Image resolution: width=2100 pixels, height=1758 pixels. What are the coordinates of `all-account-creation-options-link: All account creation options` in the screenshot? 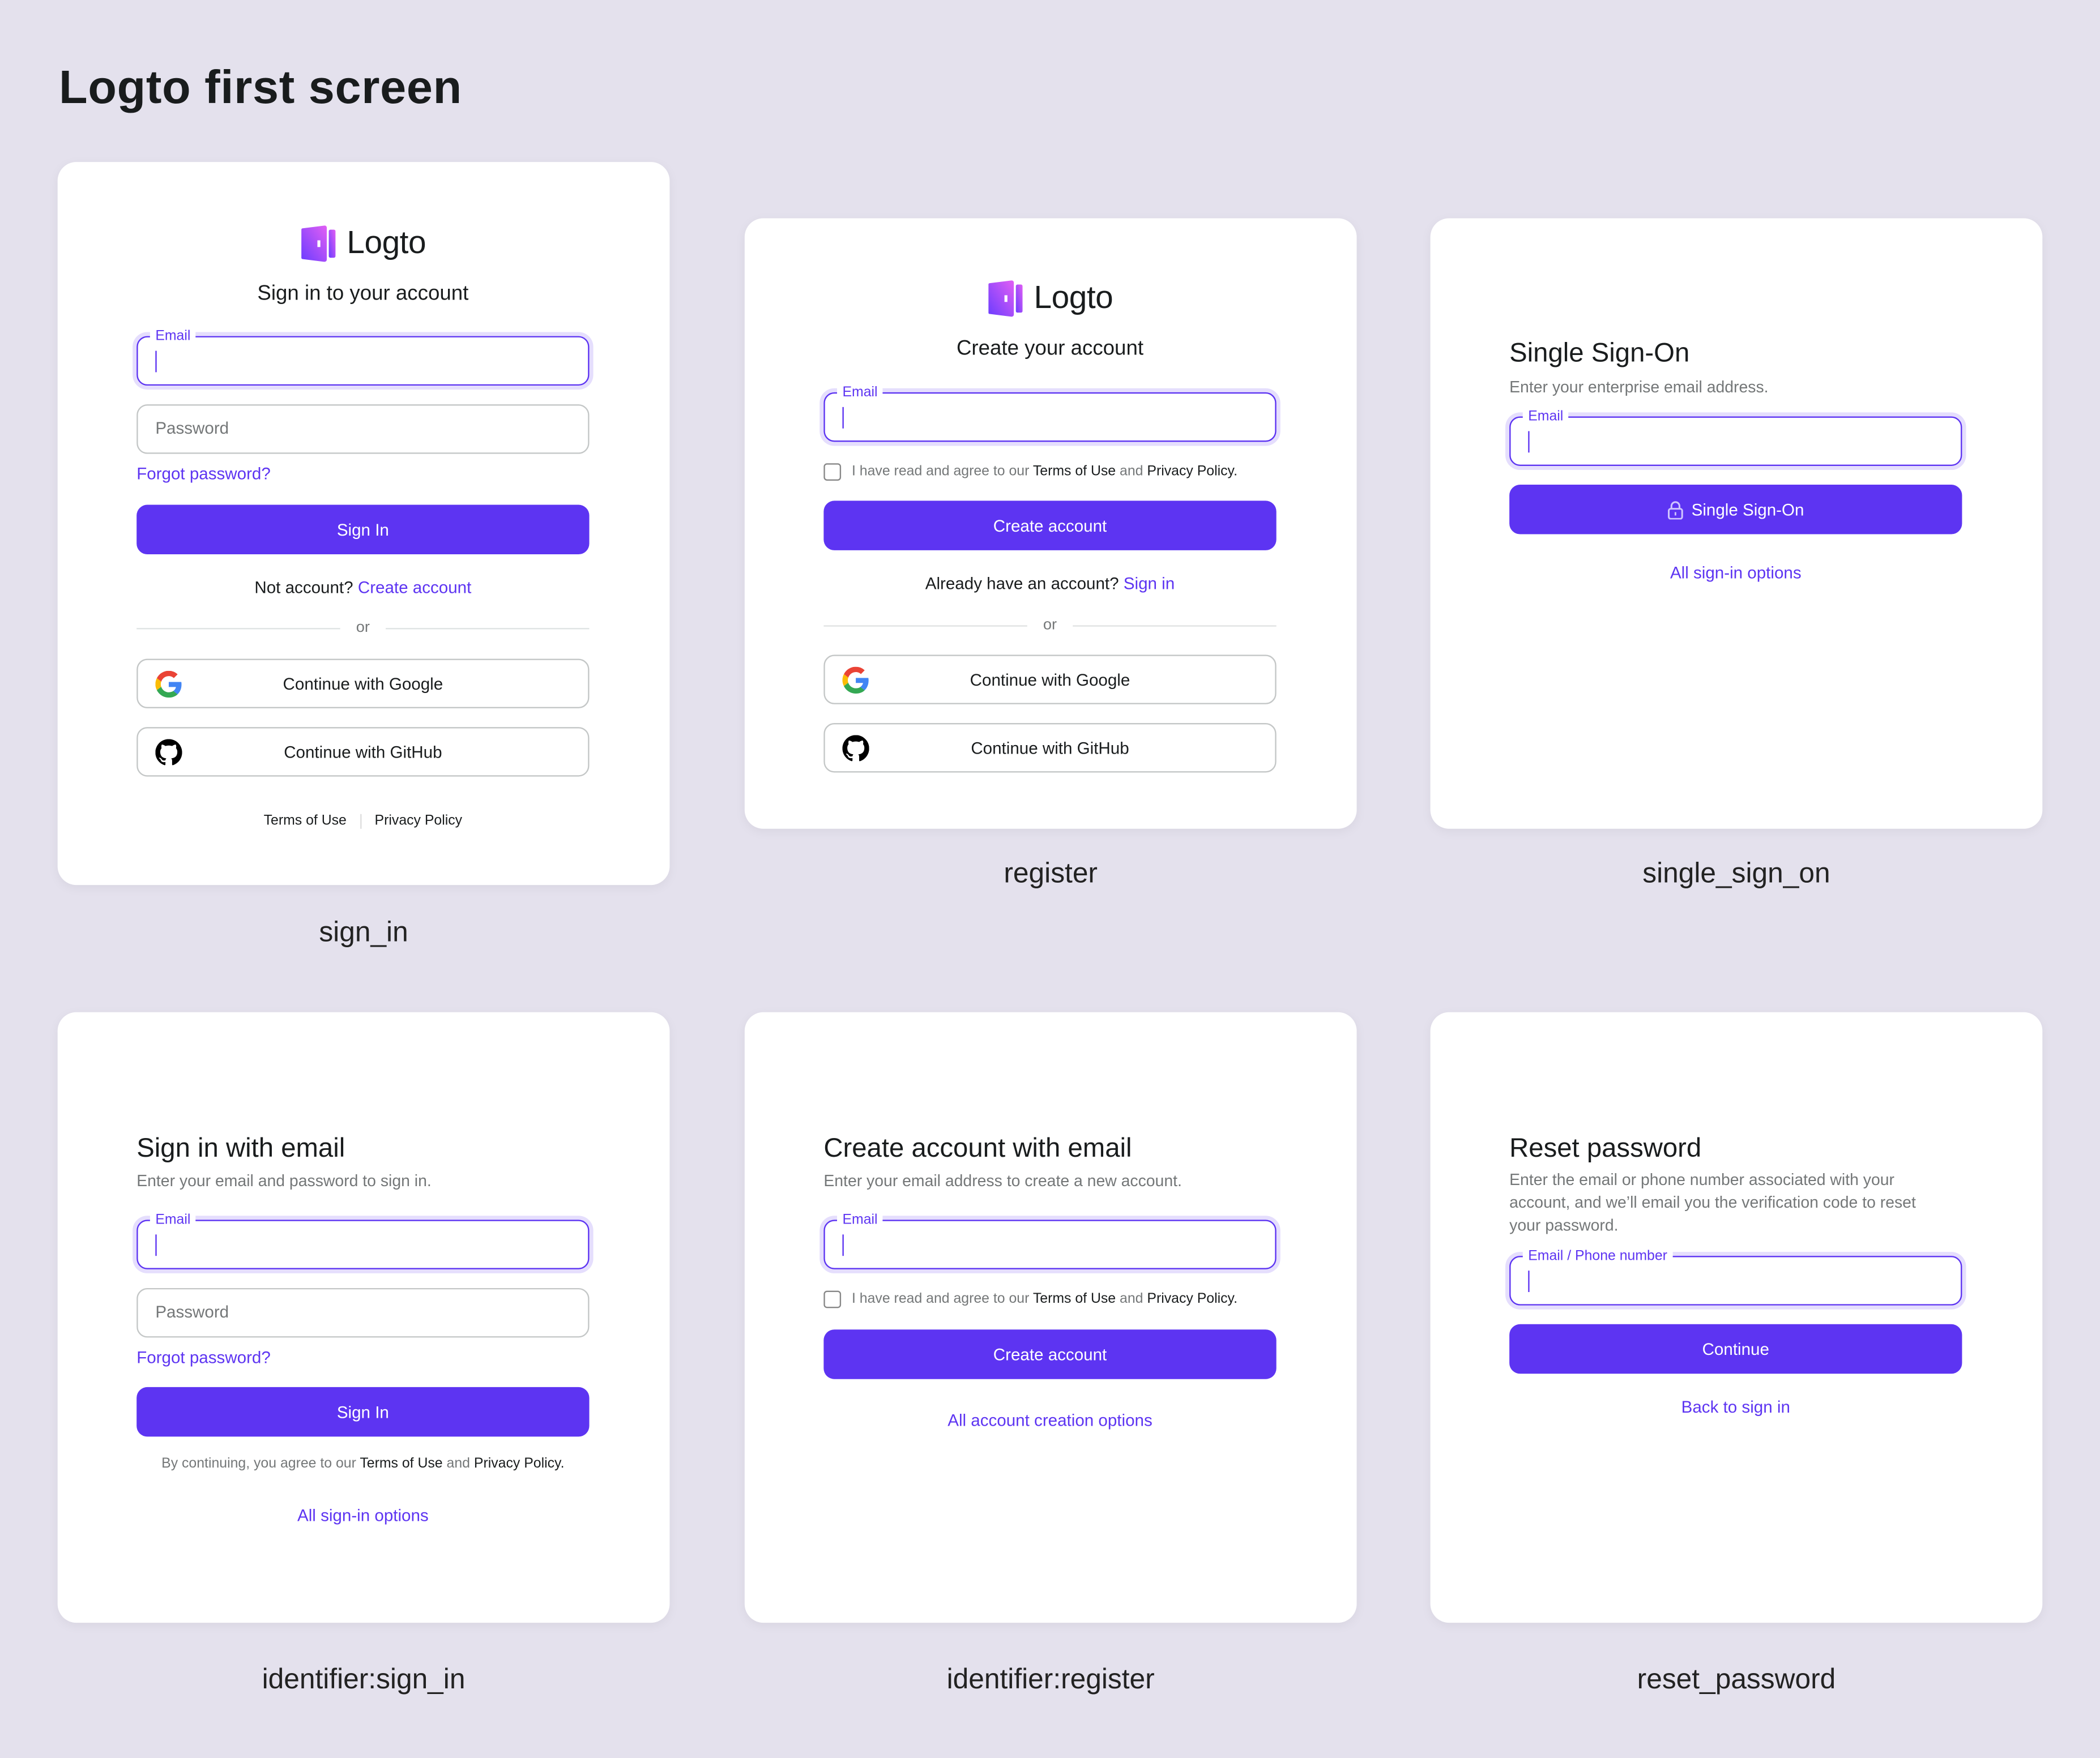 It's located at (1050, 1420).